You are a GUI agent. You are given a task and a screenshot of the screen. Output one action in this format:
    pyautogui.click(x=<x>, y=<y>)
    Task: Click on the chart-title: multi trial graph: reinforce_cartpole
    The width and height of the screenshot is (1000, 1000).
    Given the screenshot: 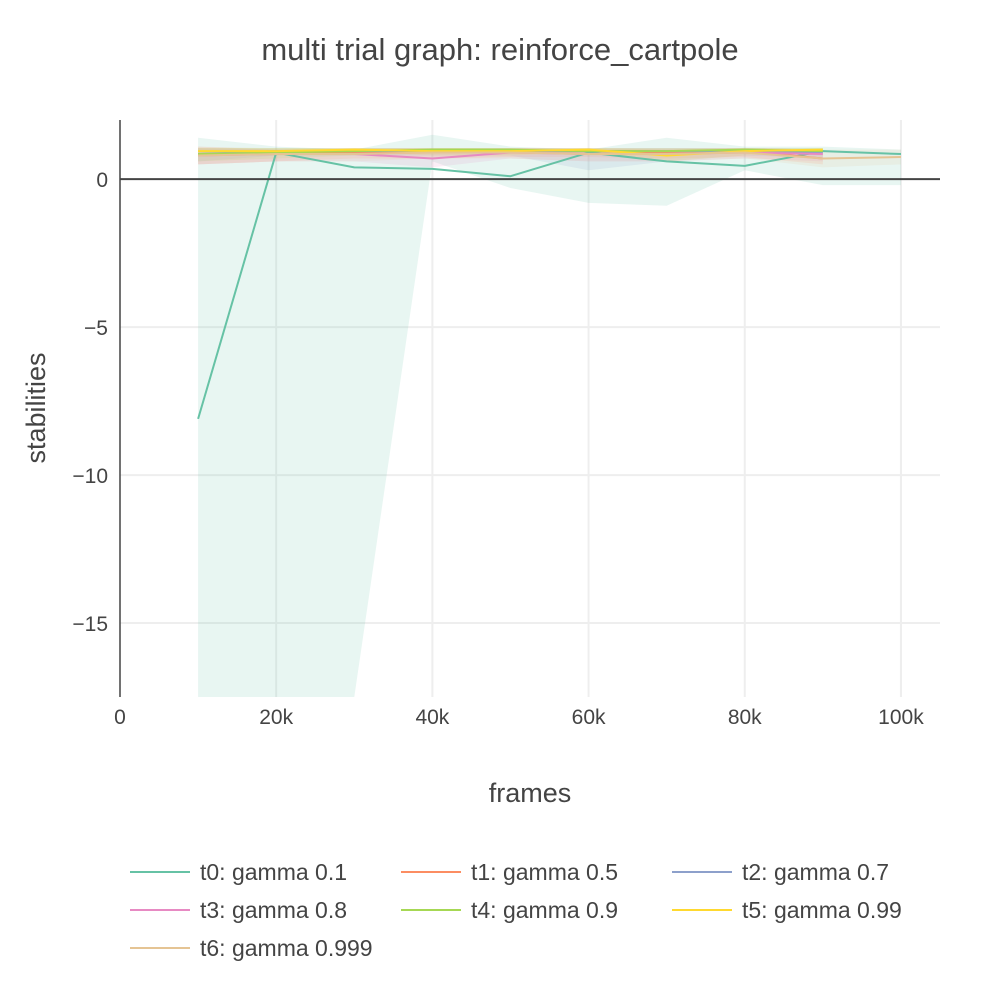 What is the action you would take?
    pyautogui.click(x=499, y=49)
    